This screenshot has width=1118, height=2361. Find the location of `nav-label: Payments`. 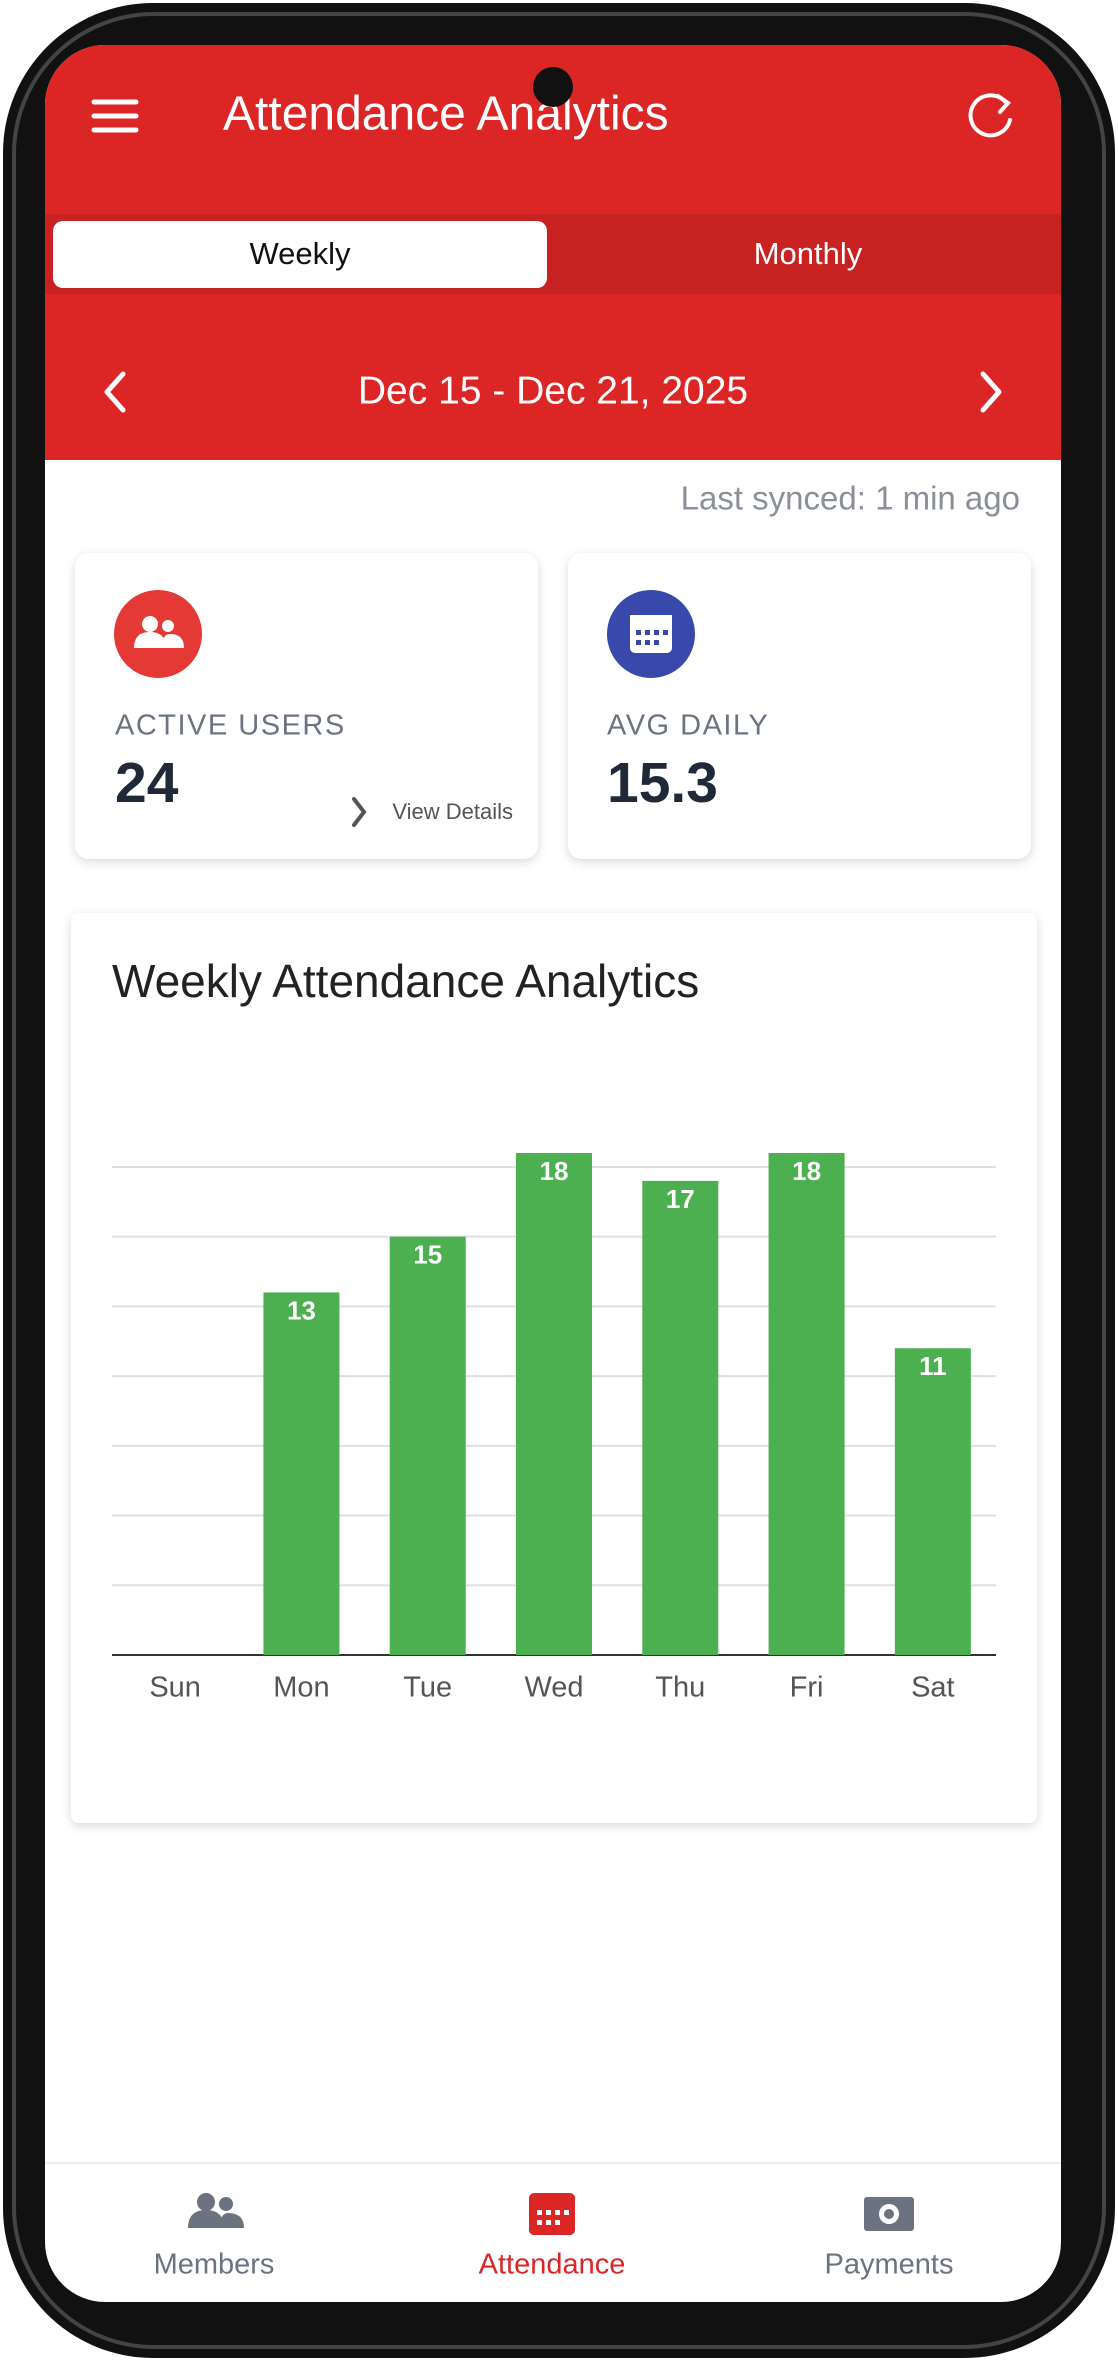

nav-label: Payments is located at coordinates (889, 2265).